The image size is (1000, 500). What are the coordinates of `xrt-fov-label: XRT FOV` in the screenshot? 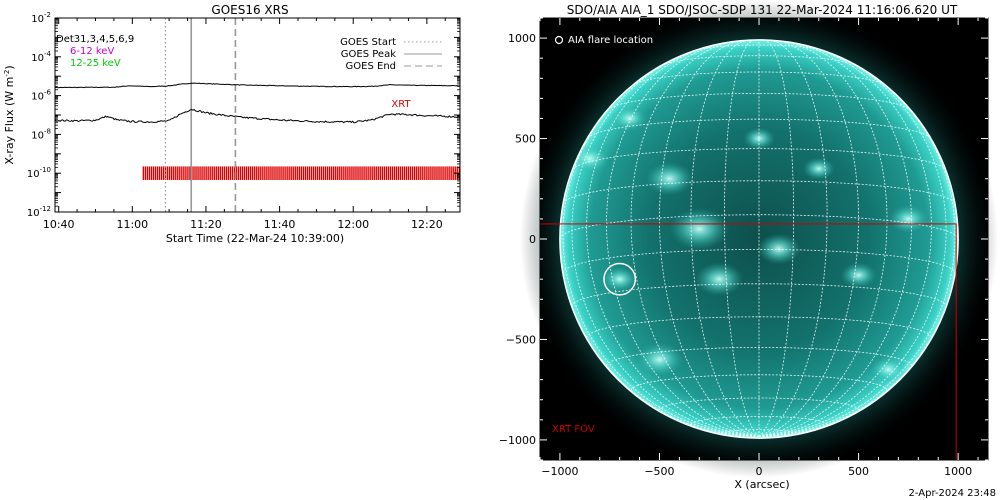 It's located at (573, 429).